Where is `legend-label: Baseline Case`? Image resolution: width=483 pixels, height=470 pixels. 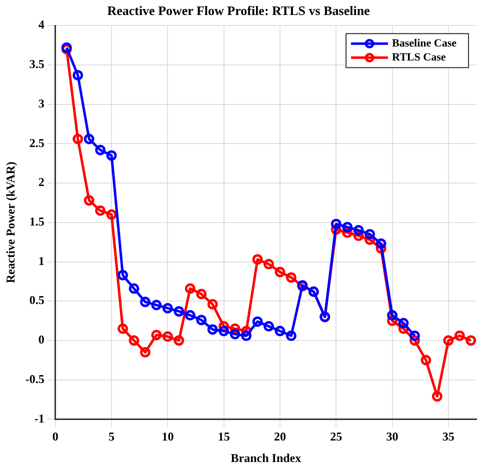 legend-label: Baseline Case is located at coordinates (424, 43).